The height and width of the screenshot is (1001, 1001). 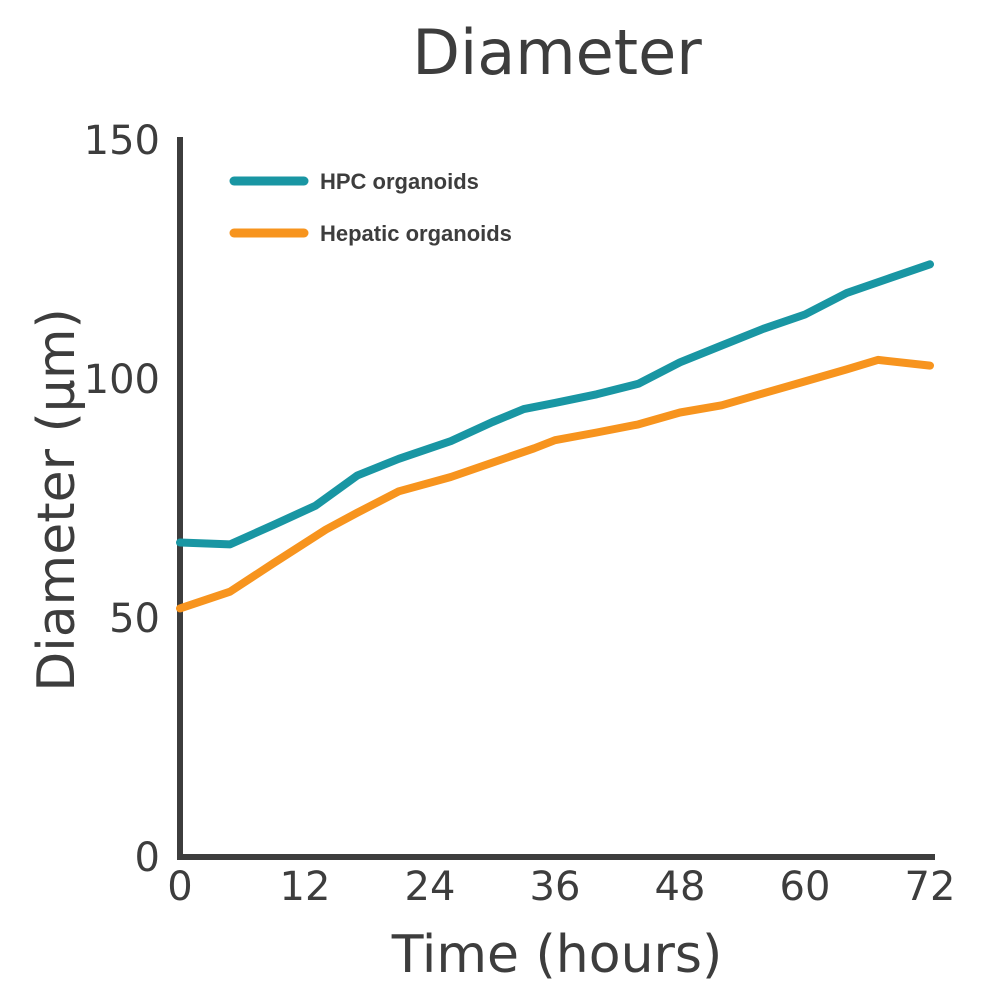 What do you see at coordinates (134, 619) in the screenshot?
I see `y-tick-label: 50` at bounding box center [134, 619].